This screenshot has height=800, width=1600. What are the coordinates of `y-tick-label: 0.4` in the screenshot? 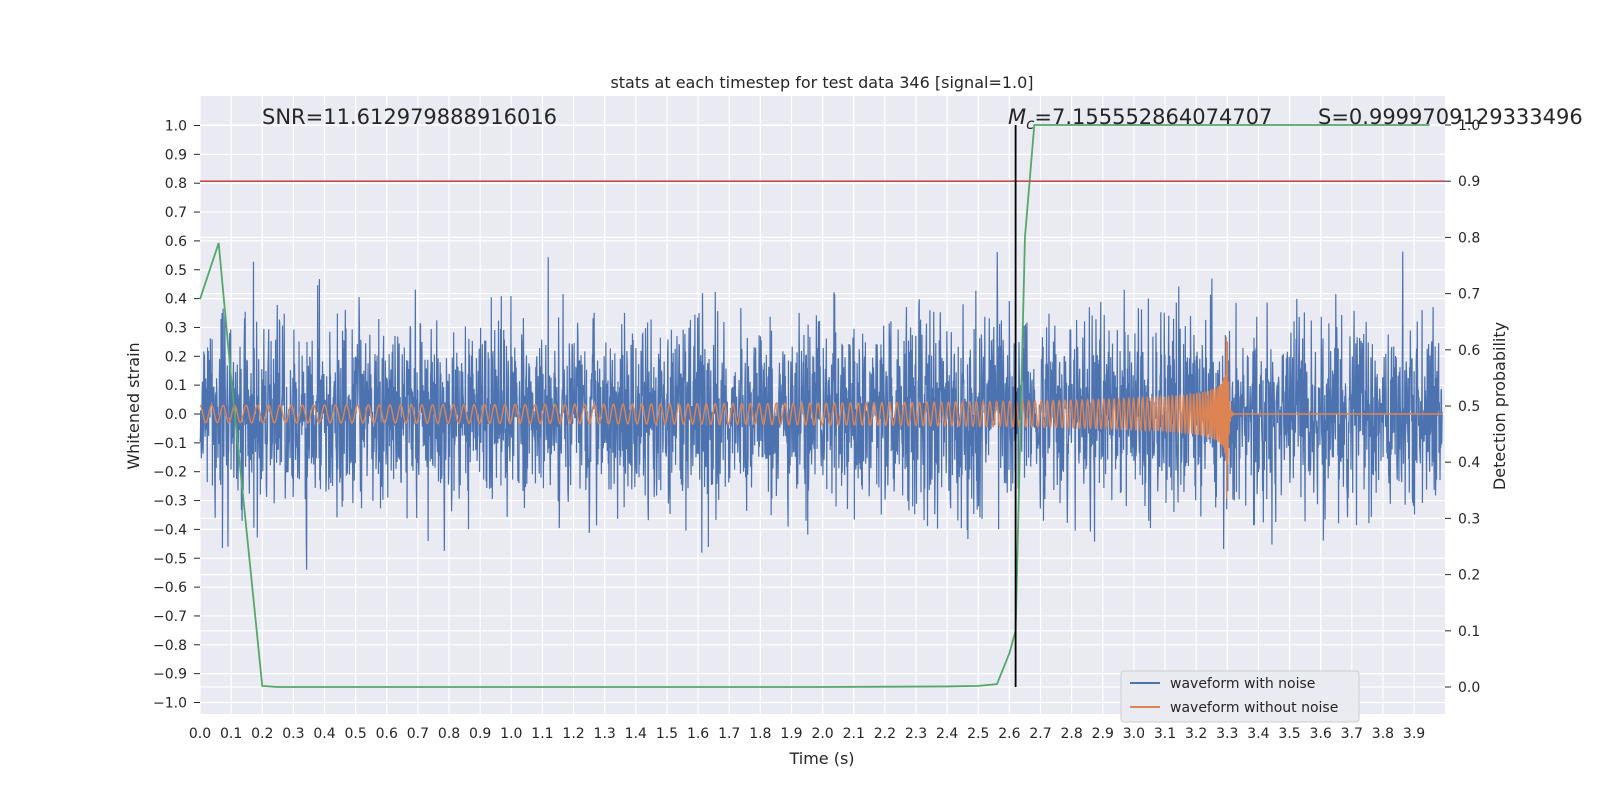 It's located at (176, 300).